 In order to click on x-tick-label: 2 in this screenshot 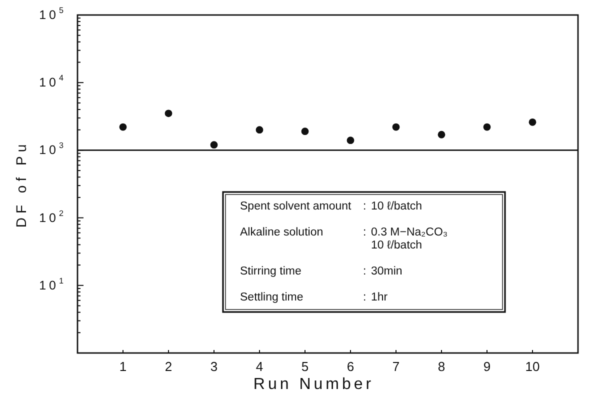, I will do `click(168, 366)`.